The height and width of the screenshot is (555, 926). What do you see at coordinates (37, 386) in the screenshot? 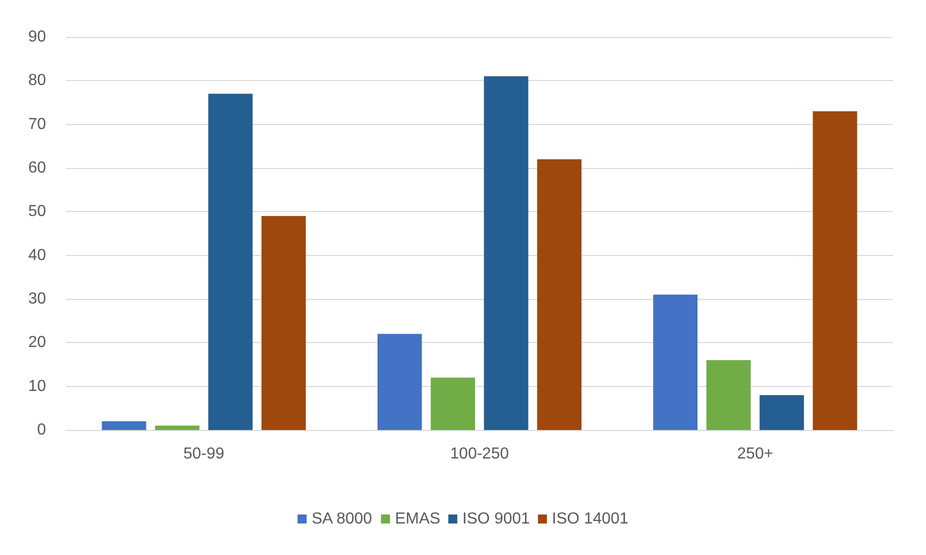
I see `y-tick-label: 10` at bounding box center [37, 386].